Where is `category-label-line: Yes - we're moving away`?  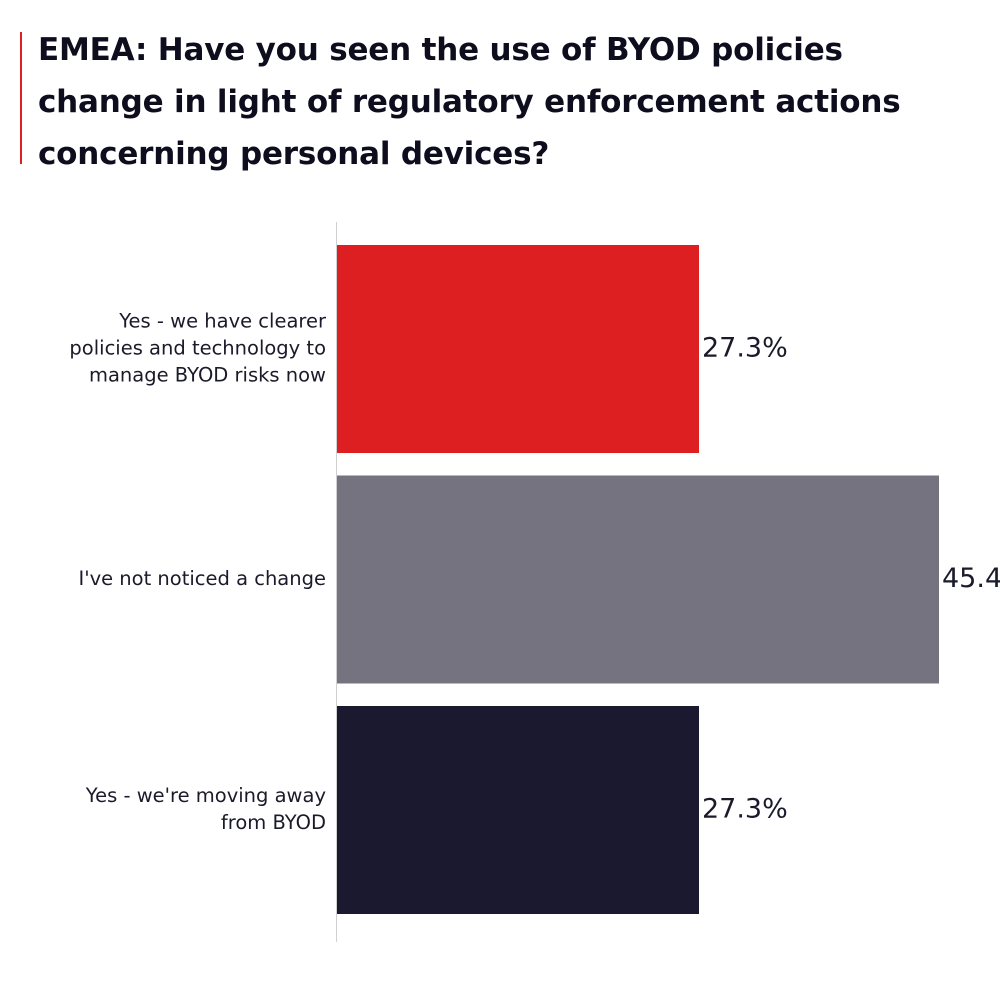 category-label-line: Yes - we're moving away is located at coordinates (205, 795).